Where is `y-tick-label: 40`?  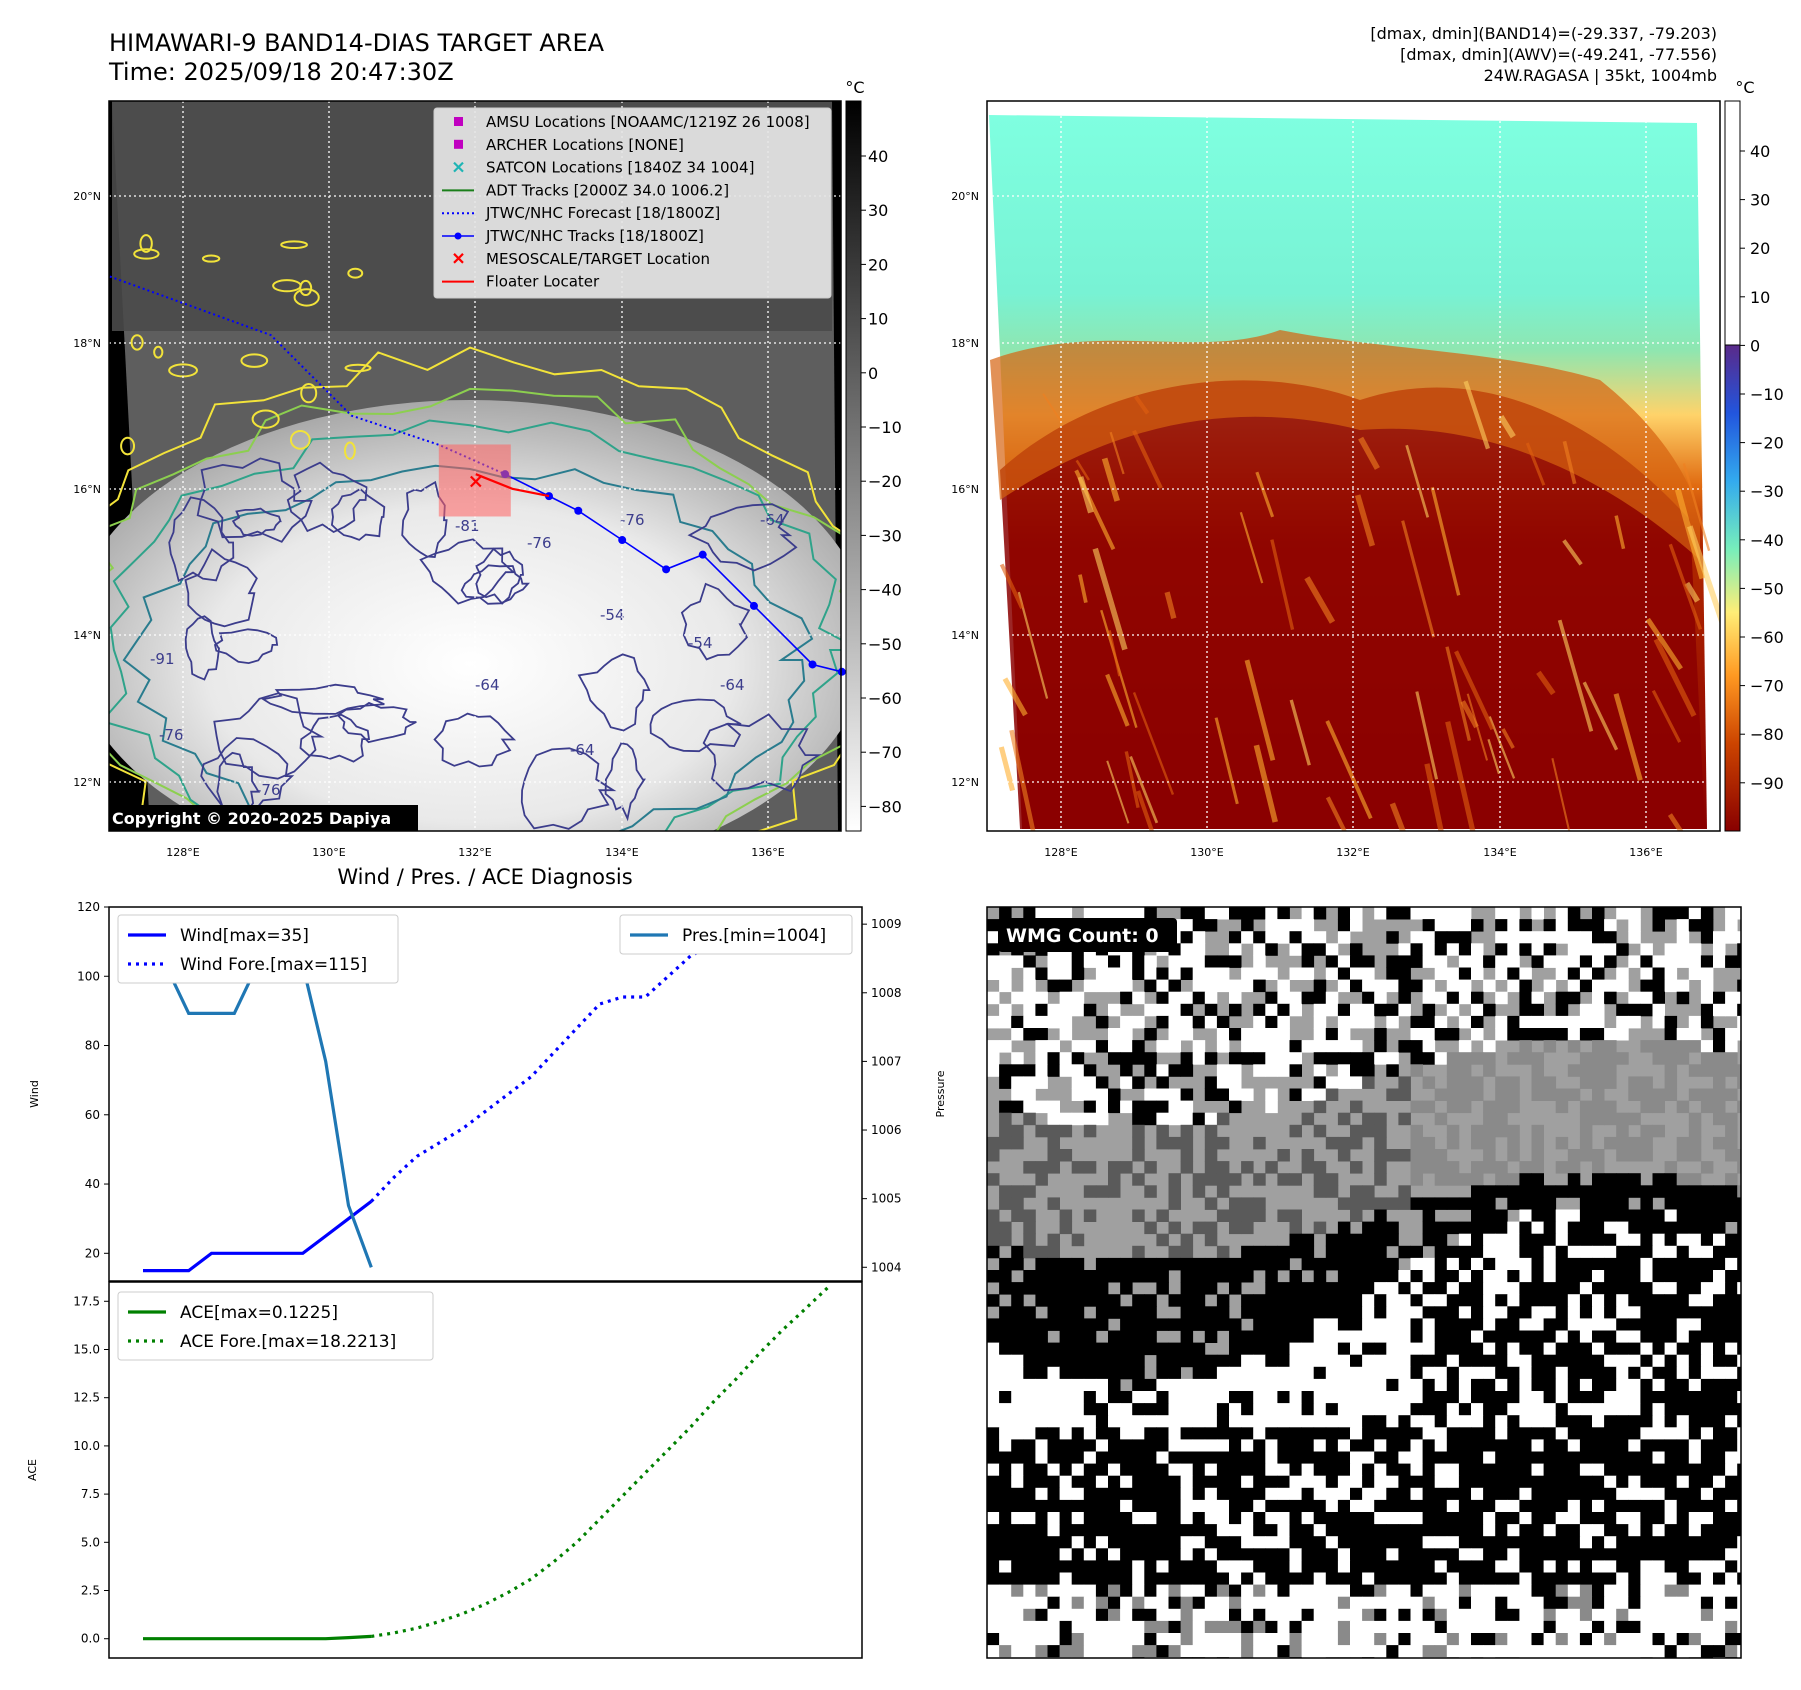
y-tick-label: 40 is located at coordinates (92, 1184).